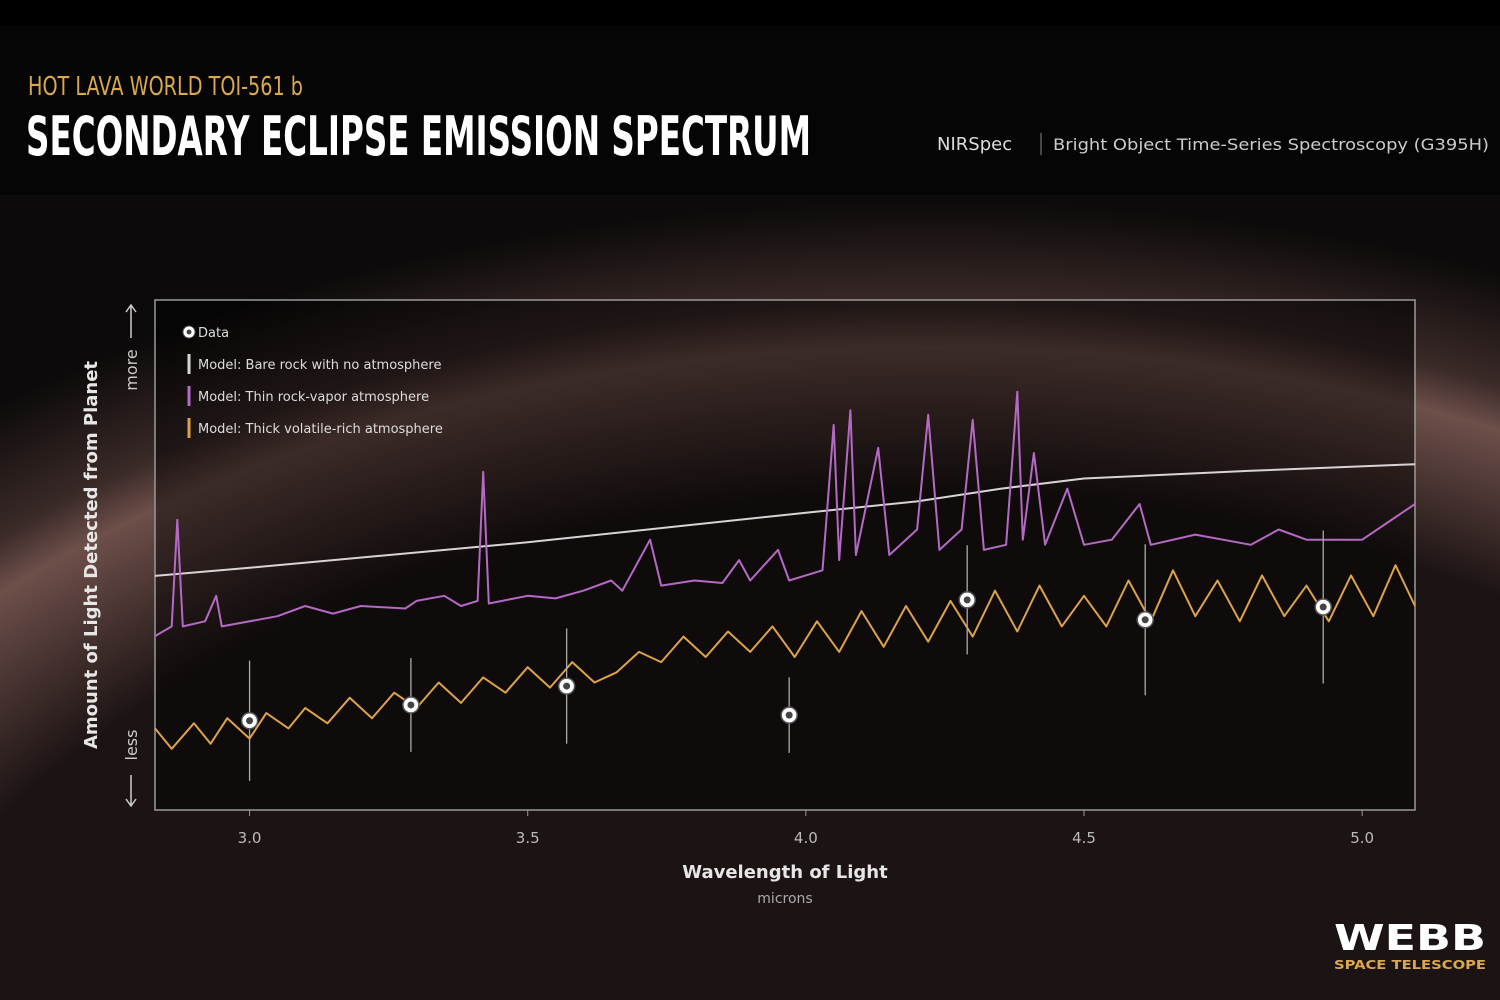 This screenshot has height=1000, width=1500. What do you see at coordinates (784, 899) in the screenshot?
I see `x-axis-unit: microns` at bounding box center [784, 899].